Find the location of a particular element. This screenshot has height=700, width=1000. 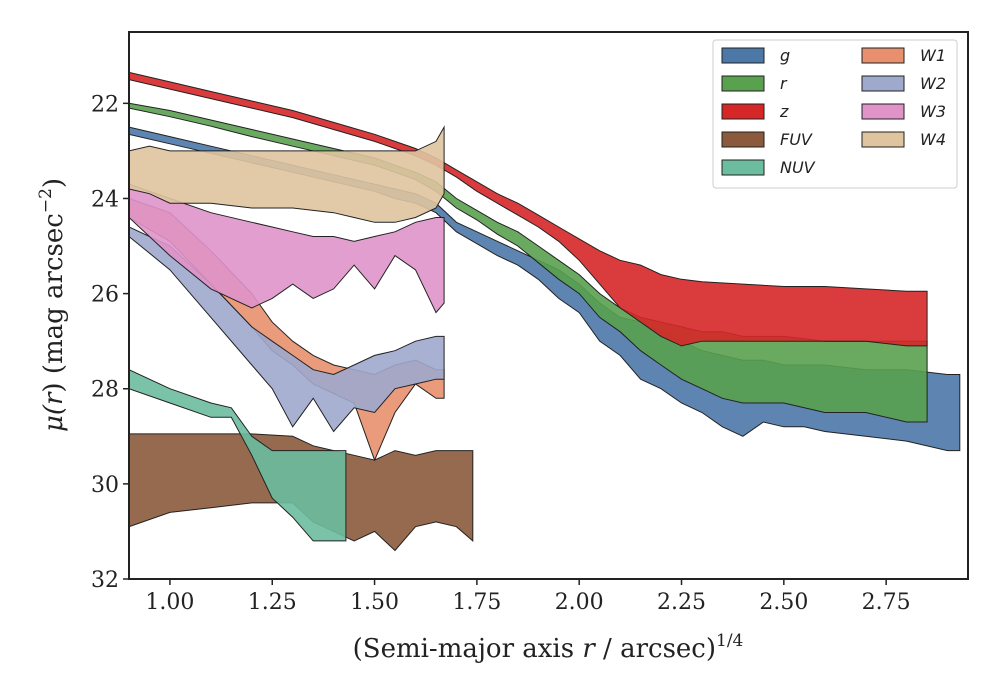

legend-label: W3 is located at coordinates (933, 111).